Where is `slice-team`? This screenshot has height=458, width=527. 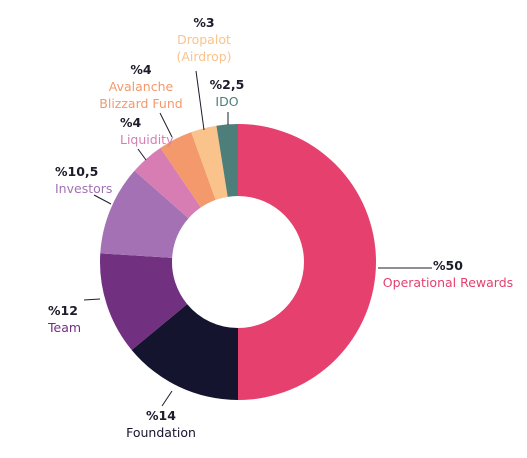
slice-team is located at coordinates (144, 301).